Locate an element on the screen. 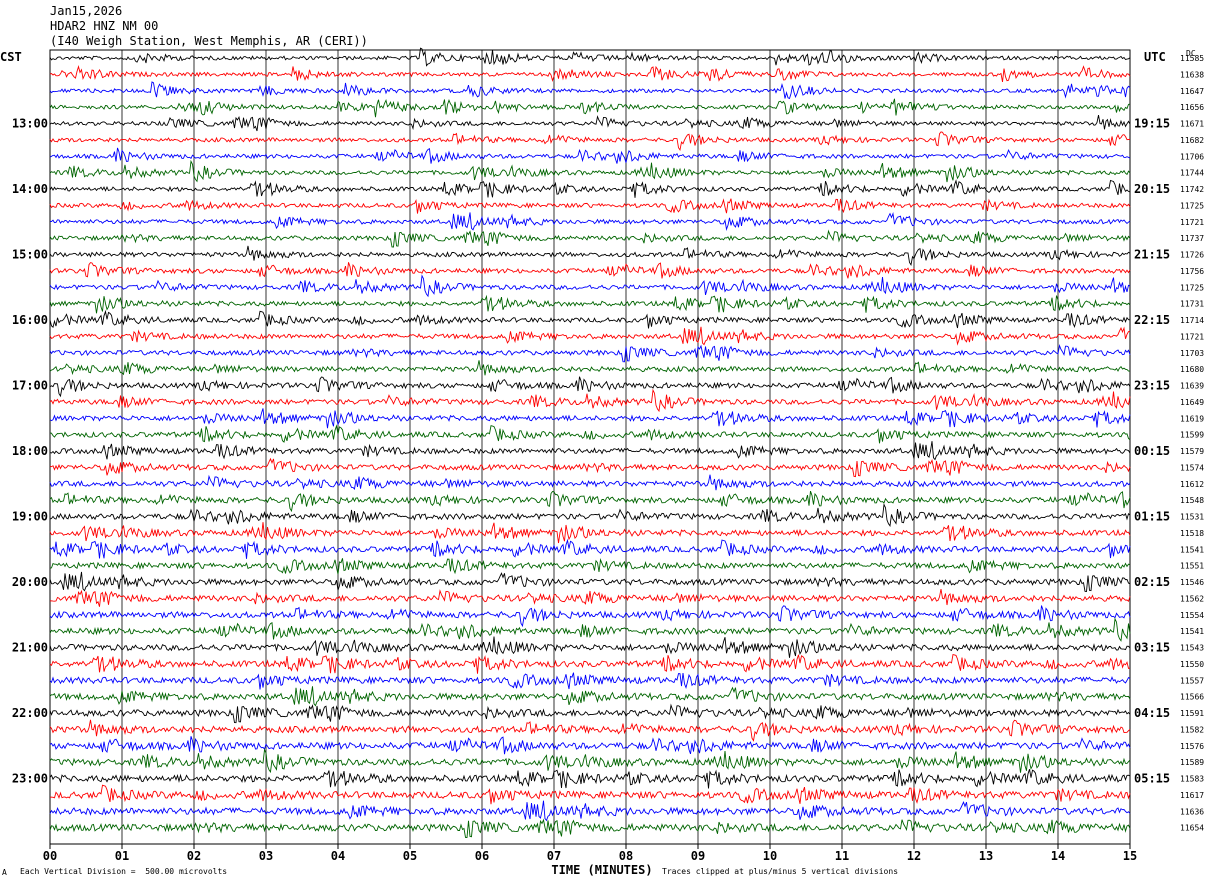  dc-value-label: 11557 is located at coordinates (1192, 680).